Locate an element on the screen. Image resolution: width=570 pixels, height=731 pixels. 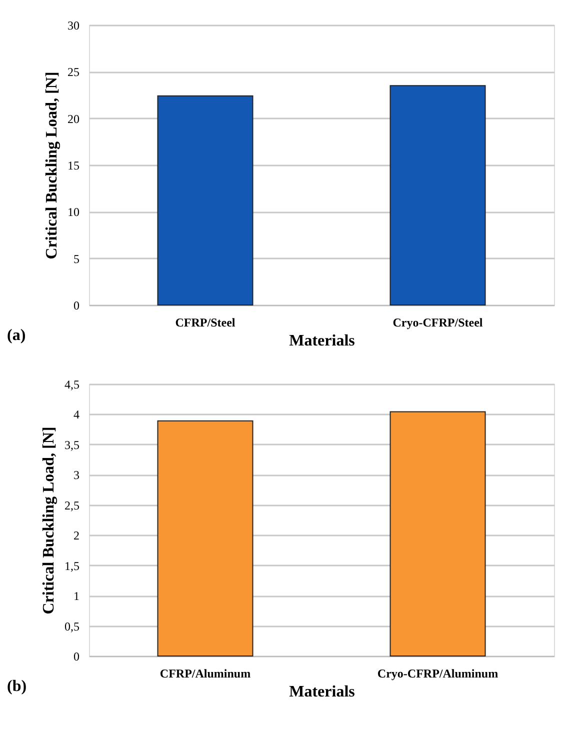
x-tick-label: Cryo-CFRP/Steel is located at coordinates (438, 323).